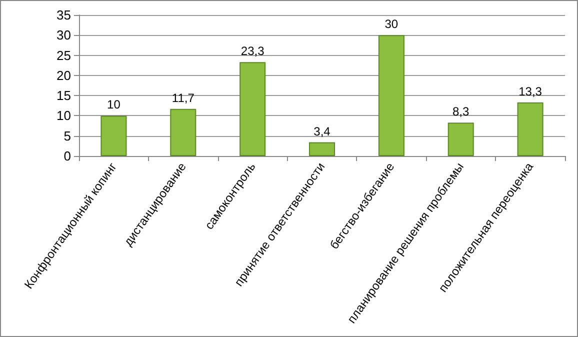  I want to click on data-label: 8,3, so click(461, 111).